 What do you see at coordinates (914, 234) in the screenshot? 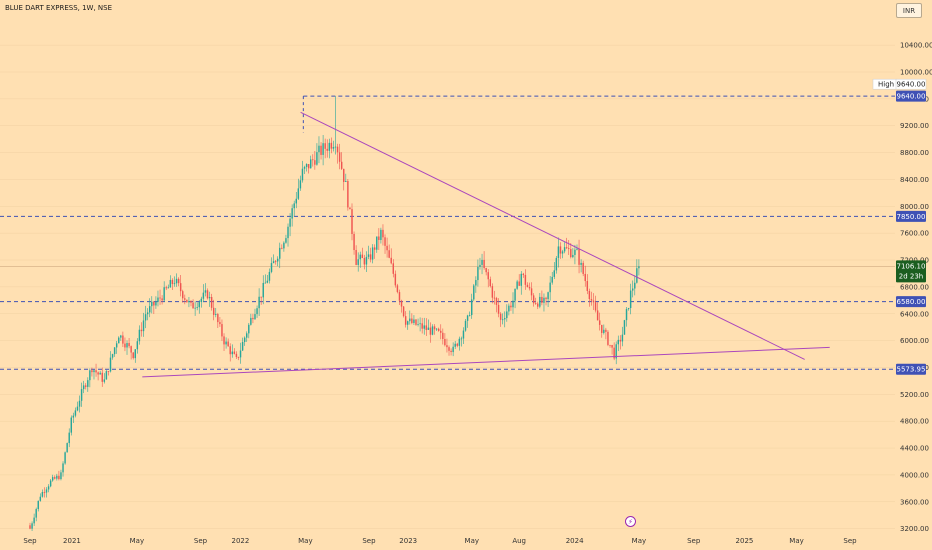
I see `y-tick-label: 7600.00` at bounding box center [914, 234].